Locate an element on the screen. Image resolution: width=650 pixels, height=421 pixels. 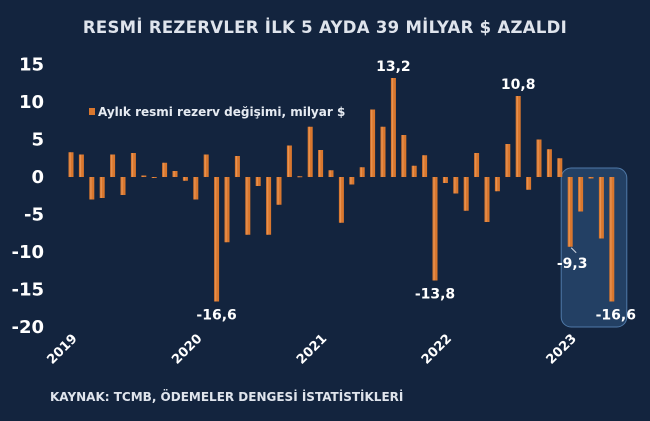
x-tick-label: 2022 is located at coordinates (437, 349).